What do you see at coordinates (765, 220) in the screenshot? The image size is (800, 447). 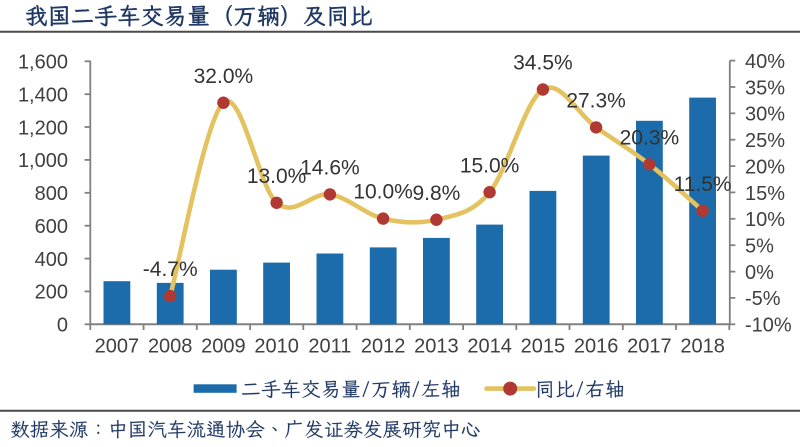 I see `svg-text: 10%` at bounding box center [765, 220].